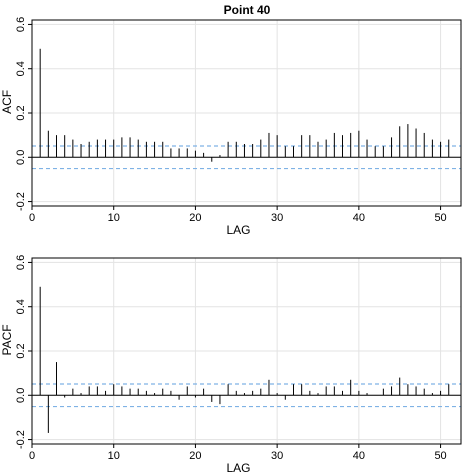 The image size is (474, 474). I want to click on pacf-x-tick-label: 30, so click(277, 456).